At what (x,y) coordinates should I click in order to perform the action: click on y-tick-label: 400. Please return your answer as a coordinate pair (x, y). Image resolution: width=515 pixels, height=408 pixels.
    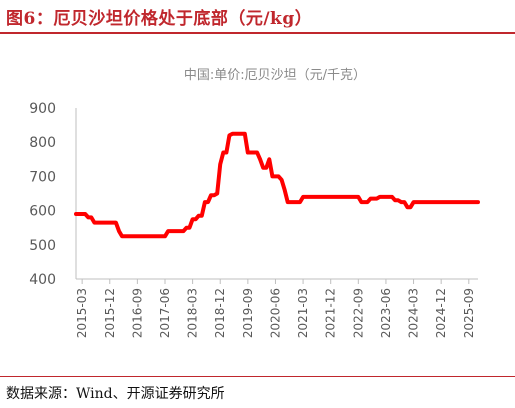
    Looking at the image, I should click on (42, 280).